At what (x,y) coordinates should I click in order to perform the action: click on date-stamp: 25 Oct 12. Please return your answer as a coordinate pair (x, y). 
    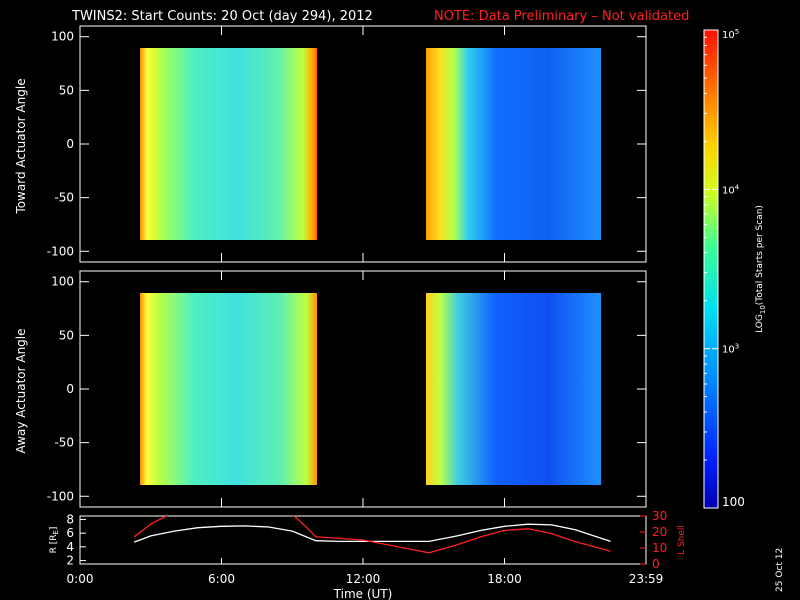
    Looking at the image, I should click on (780, 570).